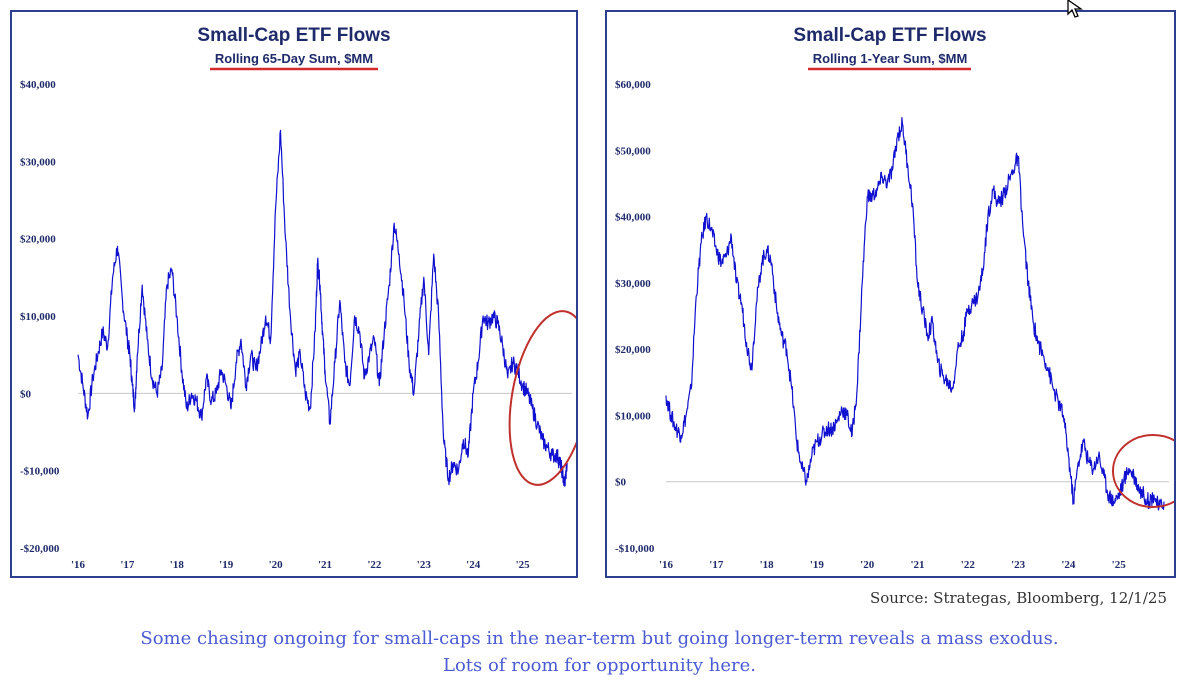 This screenshot has width=1199, height=694. Describe the element at coordinates (817, 565) in the screenshot. I see `right-x-tick-label: '19` at that location.